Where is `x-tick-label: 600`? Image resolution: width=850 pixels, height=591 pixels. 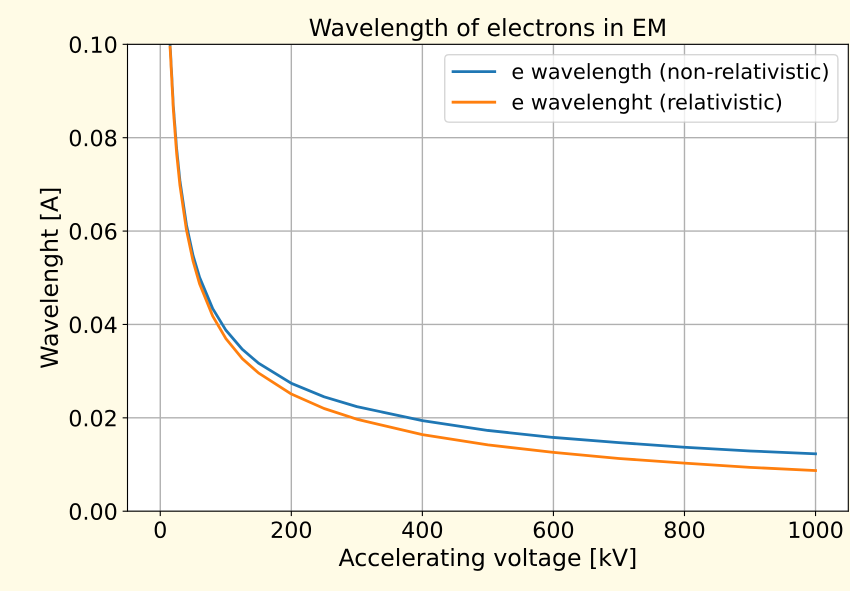
x-tick-label: 600 is located at coordinates (554, 529).